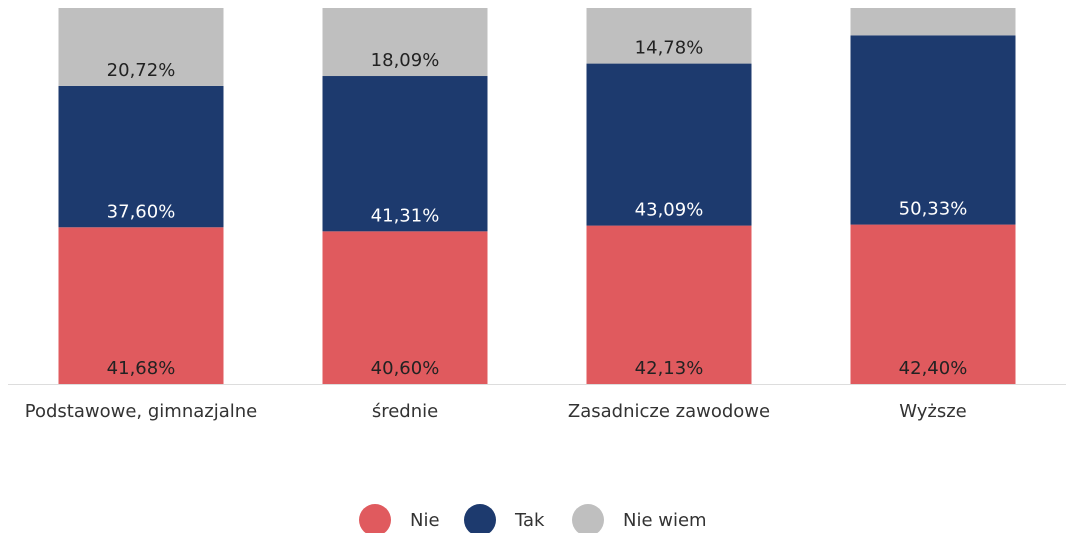 This screenshot has height=533, width=1066. What do you see at coordinates (665, 520) in the screenshot?
I see `legend-label: Nie wiem` at bounding box center [665, 520].